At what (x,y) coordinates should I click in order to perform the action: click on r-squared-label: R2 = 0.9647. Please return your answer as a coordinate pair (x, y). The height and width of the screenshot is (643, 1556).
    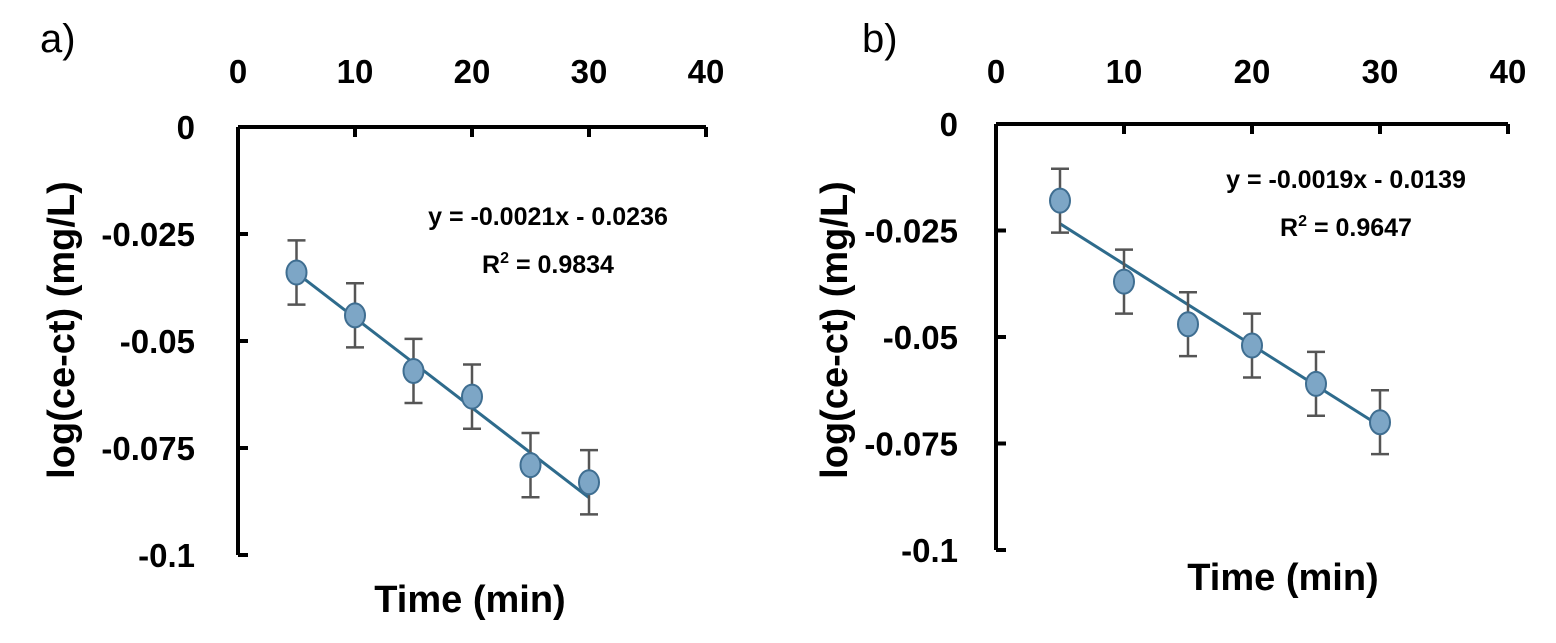
    Looking at the image, I should click on (1346, 227).